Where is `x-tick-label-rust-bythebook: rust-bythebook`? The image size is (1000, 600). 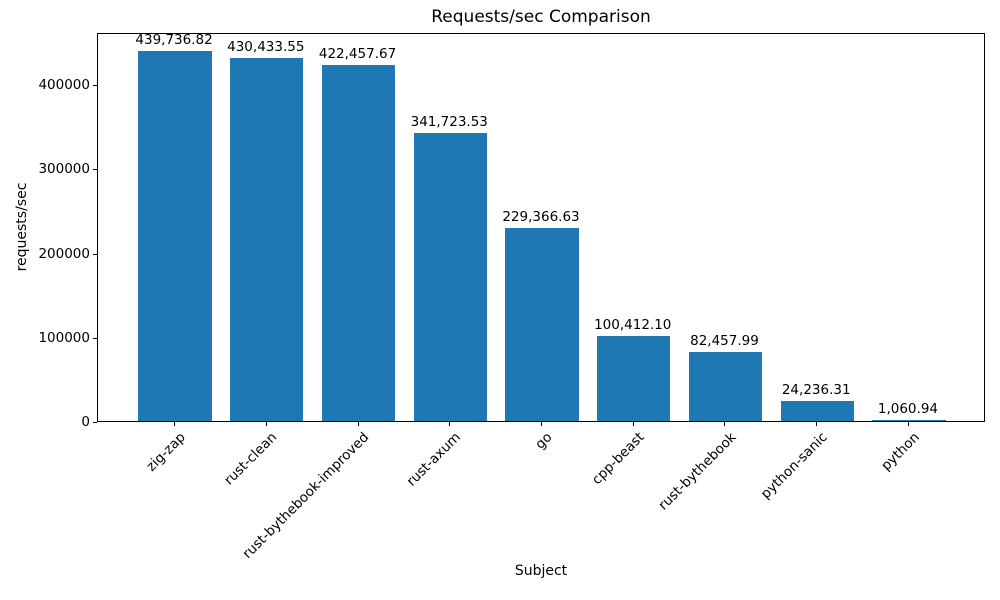 x-tick-label-rust-bythebook: rust-bythebook is located at coordinates (697, 471).